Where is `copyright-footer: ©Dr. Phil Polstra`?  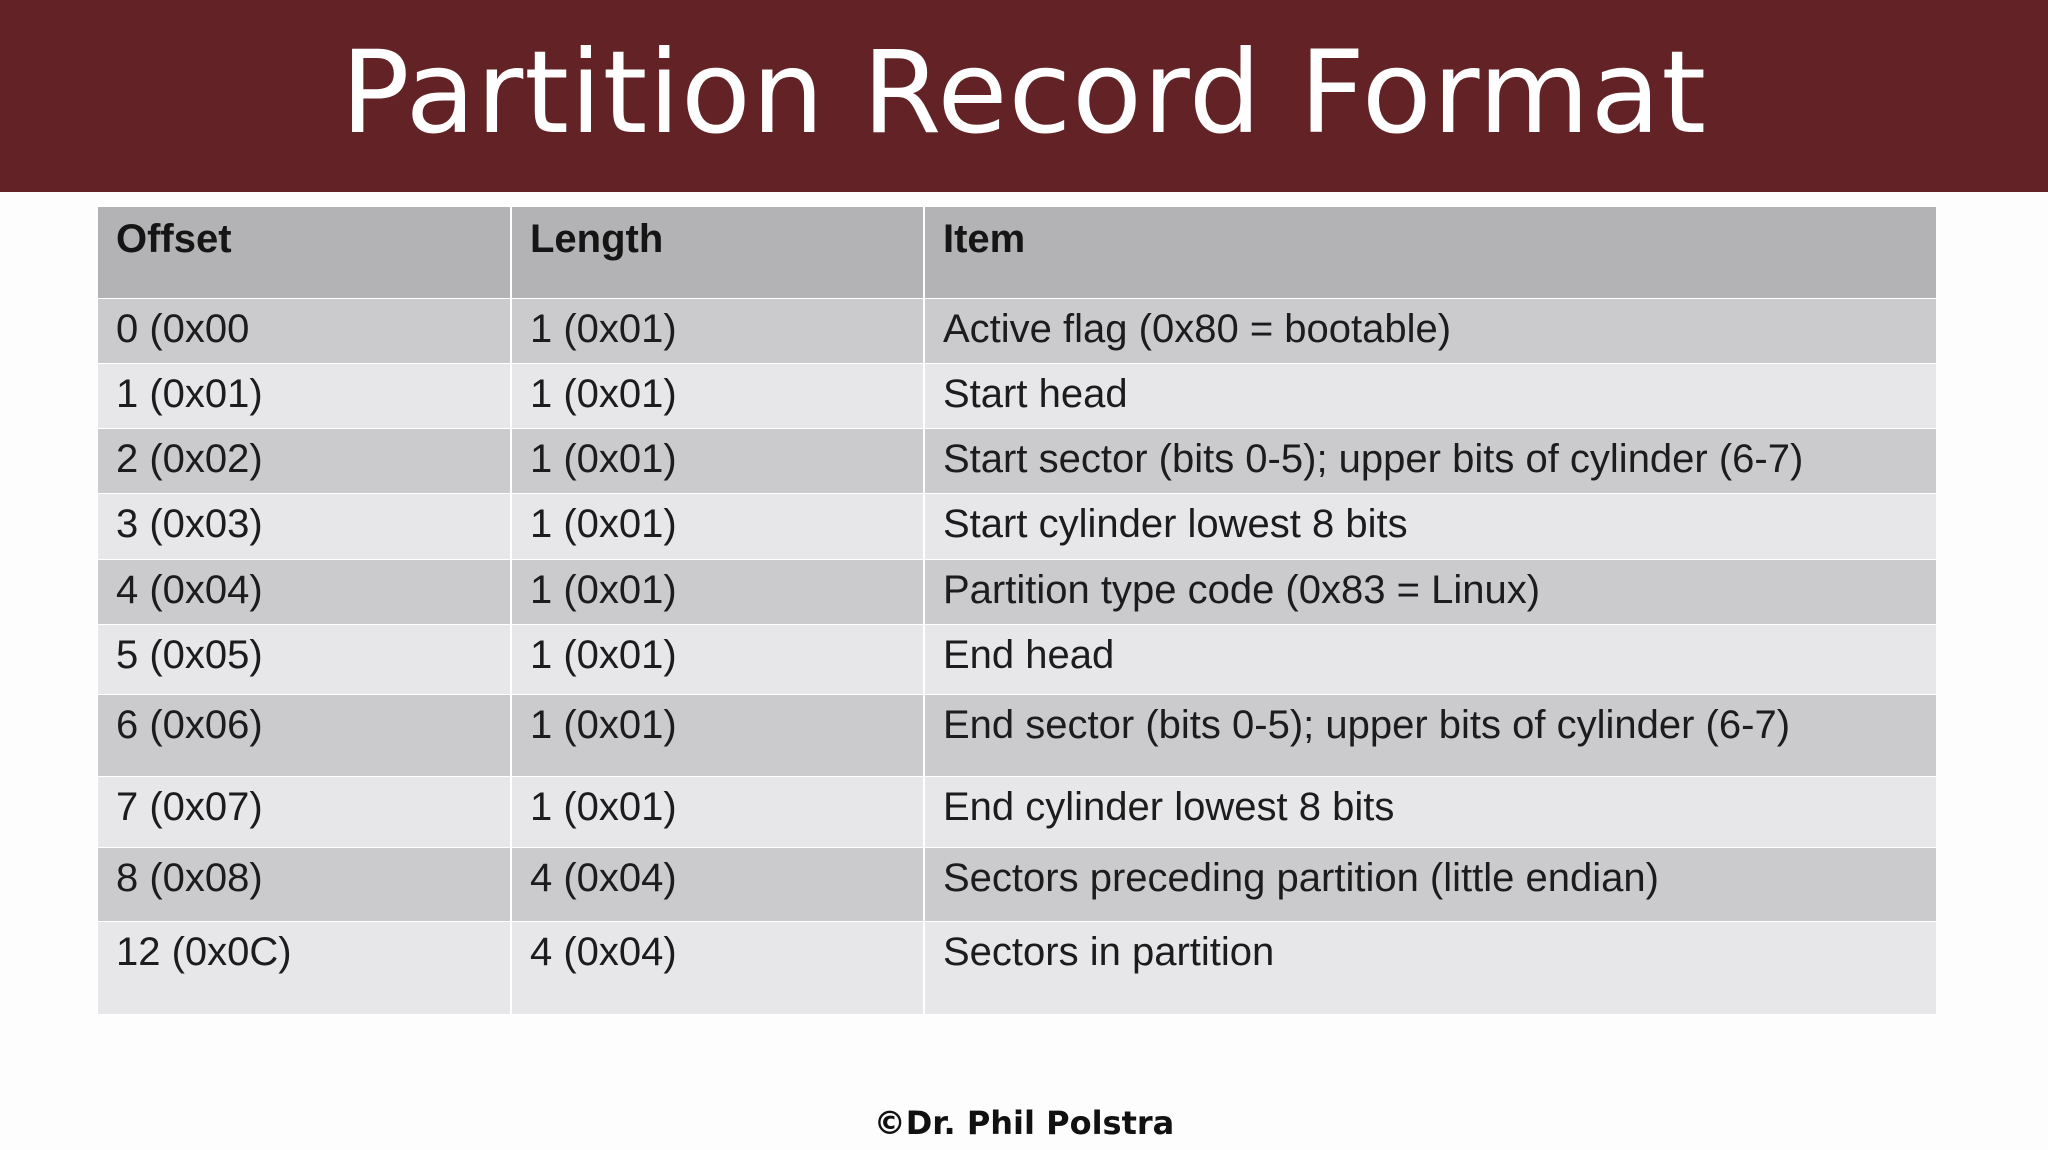 copyright-footer: ©Dr. Phil Polstra is located at coordinates (1024, 1123).